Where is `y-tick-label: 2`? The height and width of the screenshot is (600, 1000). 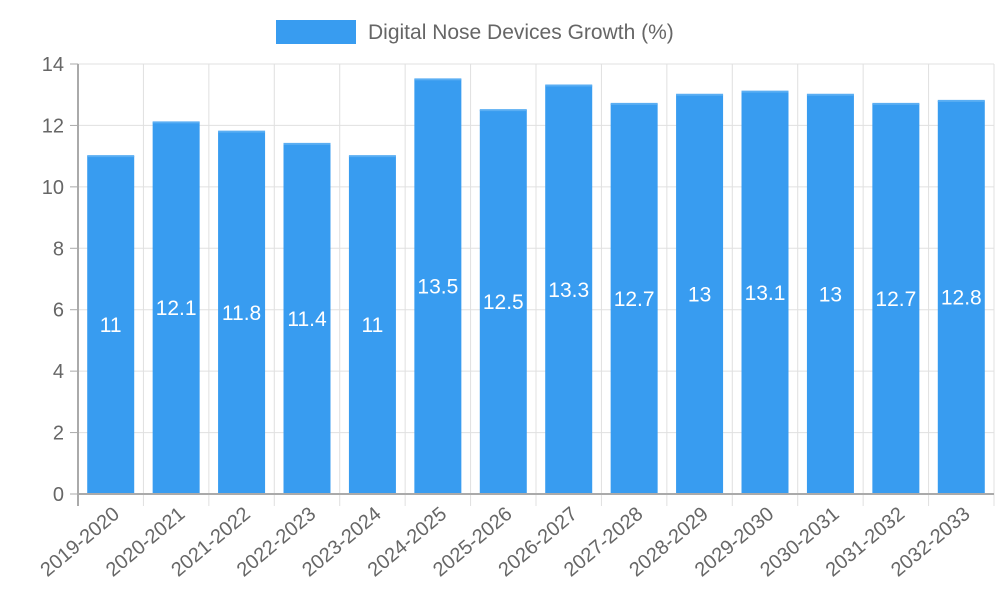
y-tick-label: 2 is located at coordinates (58, 434).